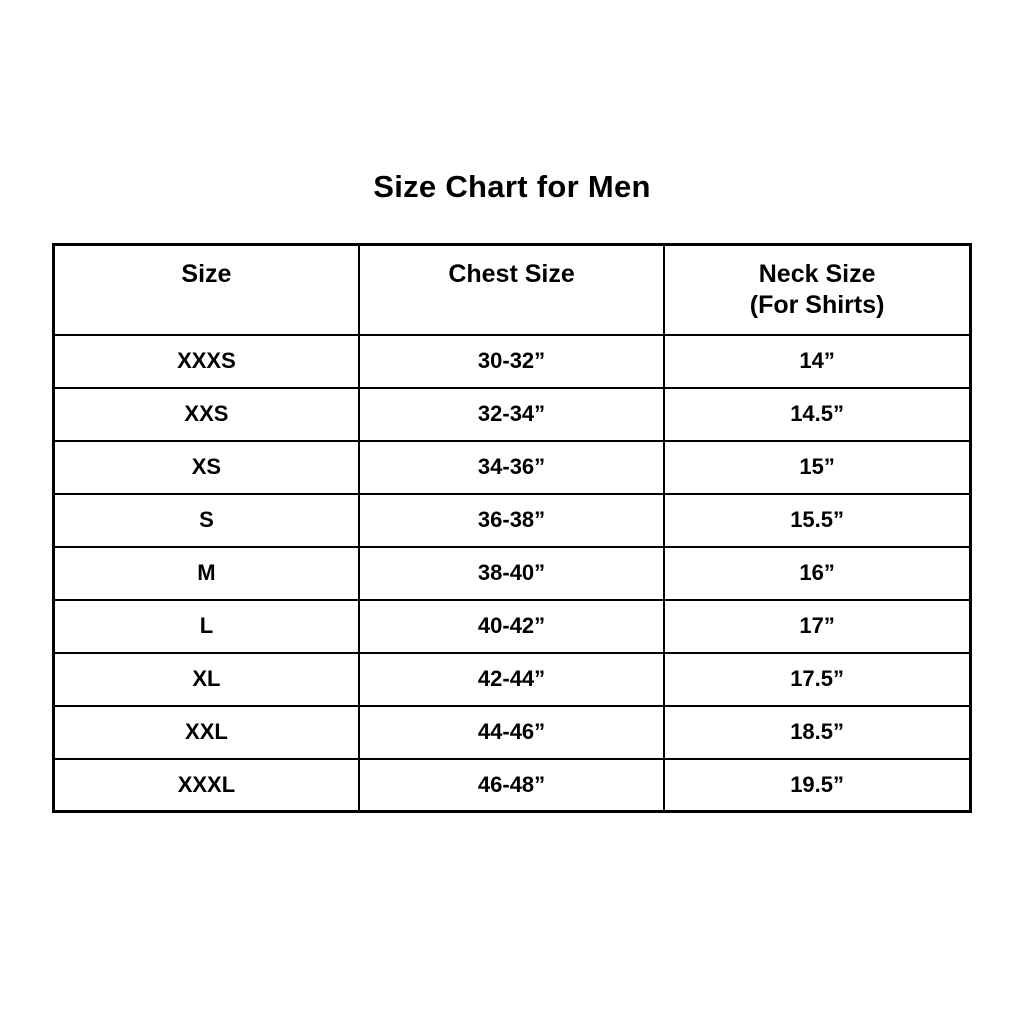 This screenshot has width=1024, height=1024. What do you see at coordinates (206, 520) in the screenshot?
I see `size-cell: S` at bounding box center [206, 520].